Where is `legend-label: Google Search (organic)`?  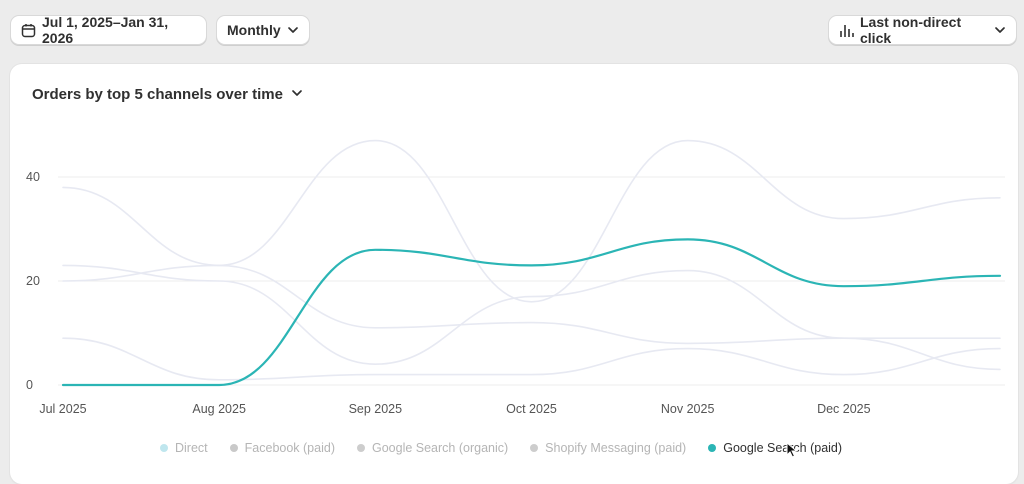
legend-label: Google Search (organic) is located at coordinates (440, 448).